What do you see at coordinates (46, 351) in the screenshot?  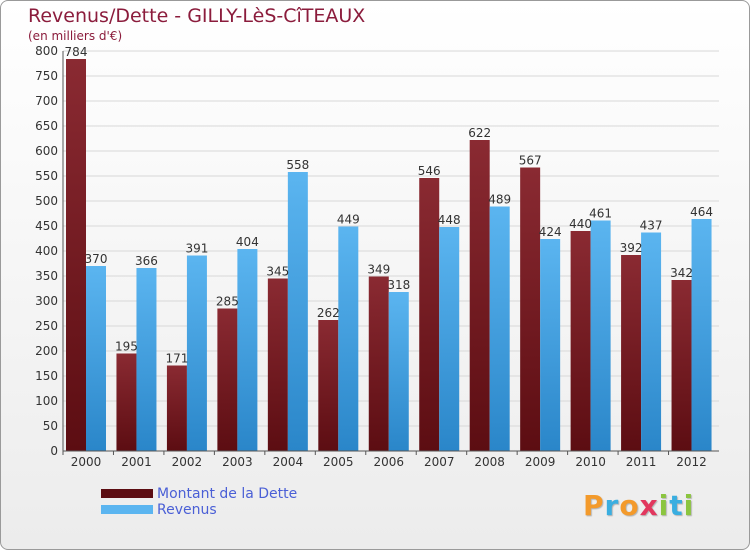 I see `y-tick-label: 200` at bounding box center [46, 351].